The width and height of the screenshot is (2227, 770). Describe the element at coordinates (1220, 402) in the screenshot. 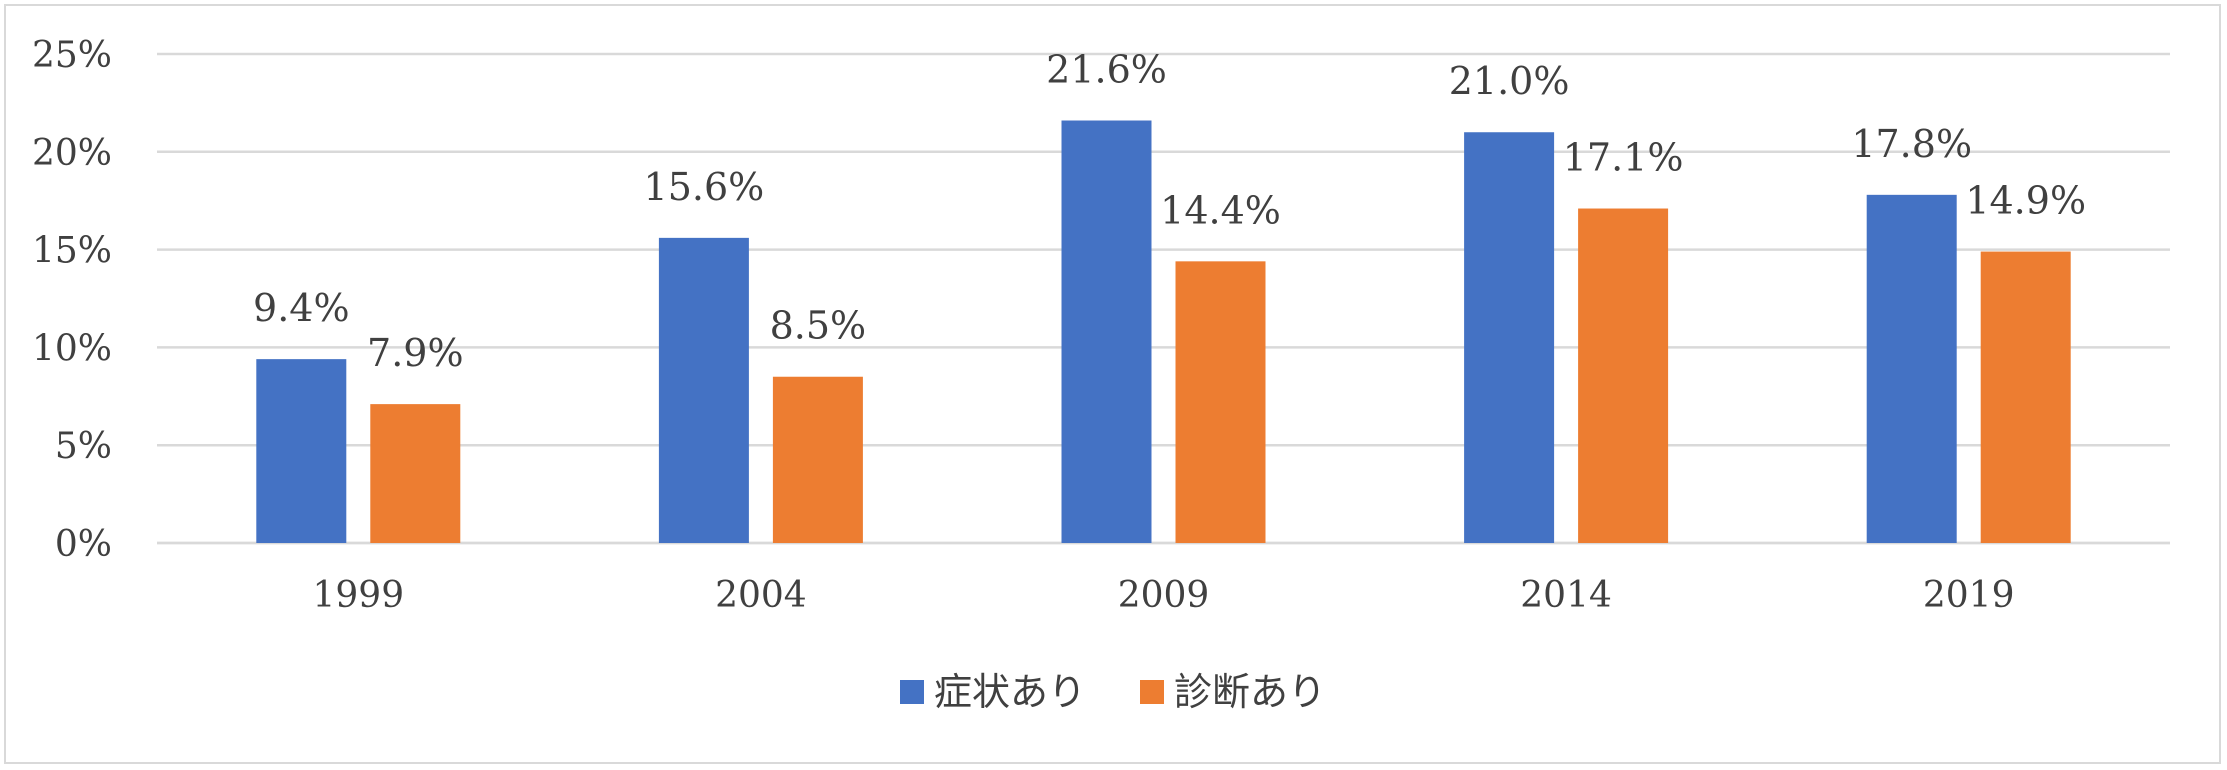

I see `bar-diagnosis-2009` at that location.